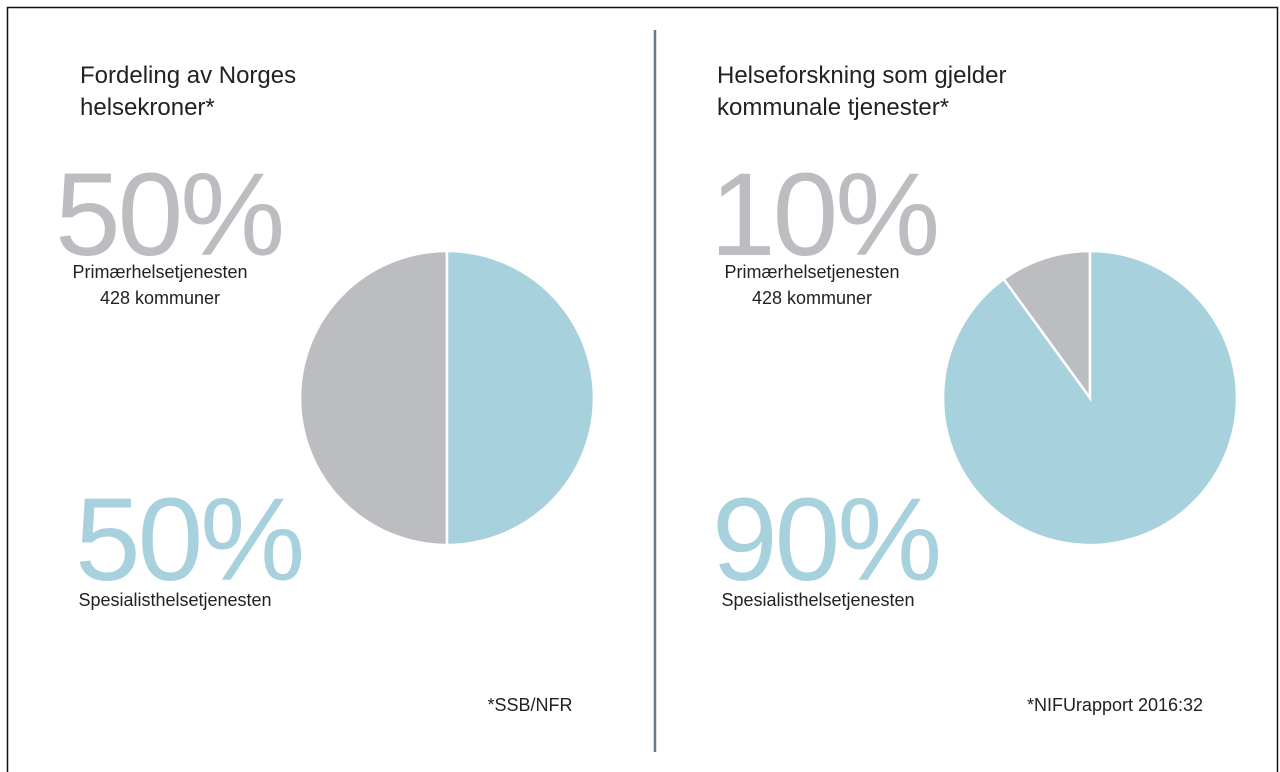 The width and height of the screenshot is (1280, 772). Describe the element at coordinates (823, 215) in the screenshot. I see `value-label: 10%` at that location.